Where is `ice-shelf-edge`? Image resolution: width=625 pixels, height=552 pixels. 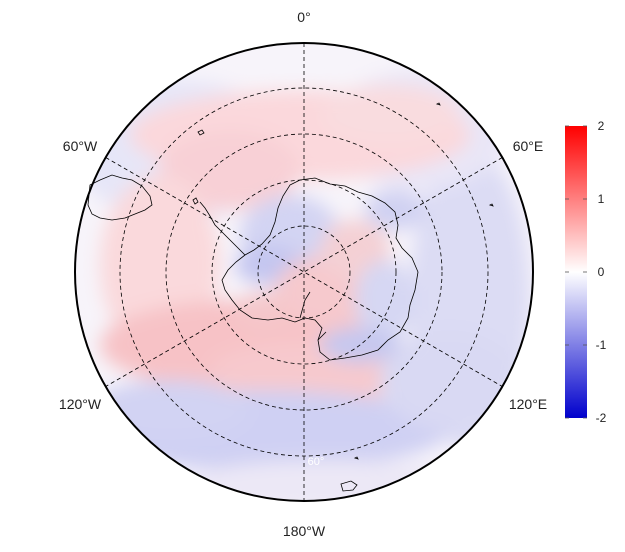 ice-shelf-edge is located at coordinates (313, 316).